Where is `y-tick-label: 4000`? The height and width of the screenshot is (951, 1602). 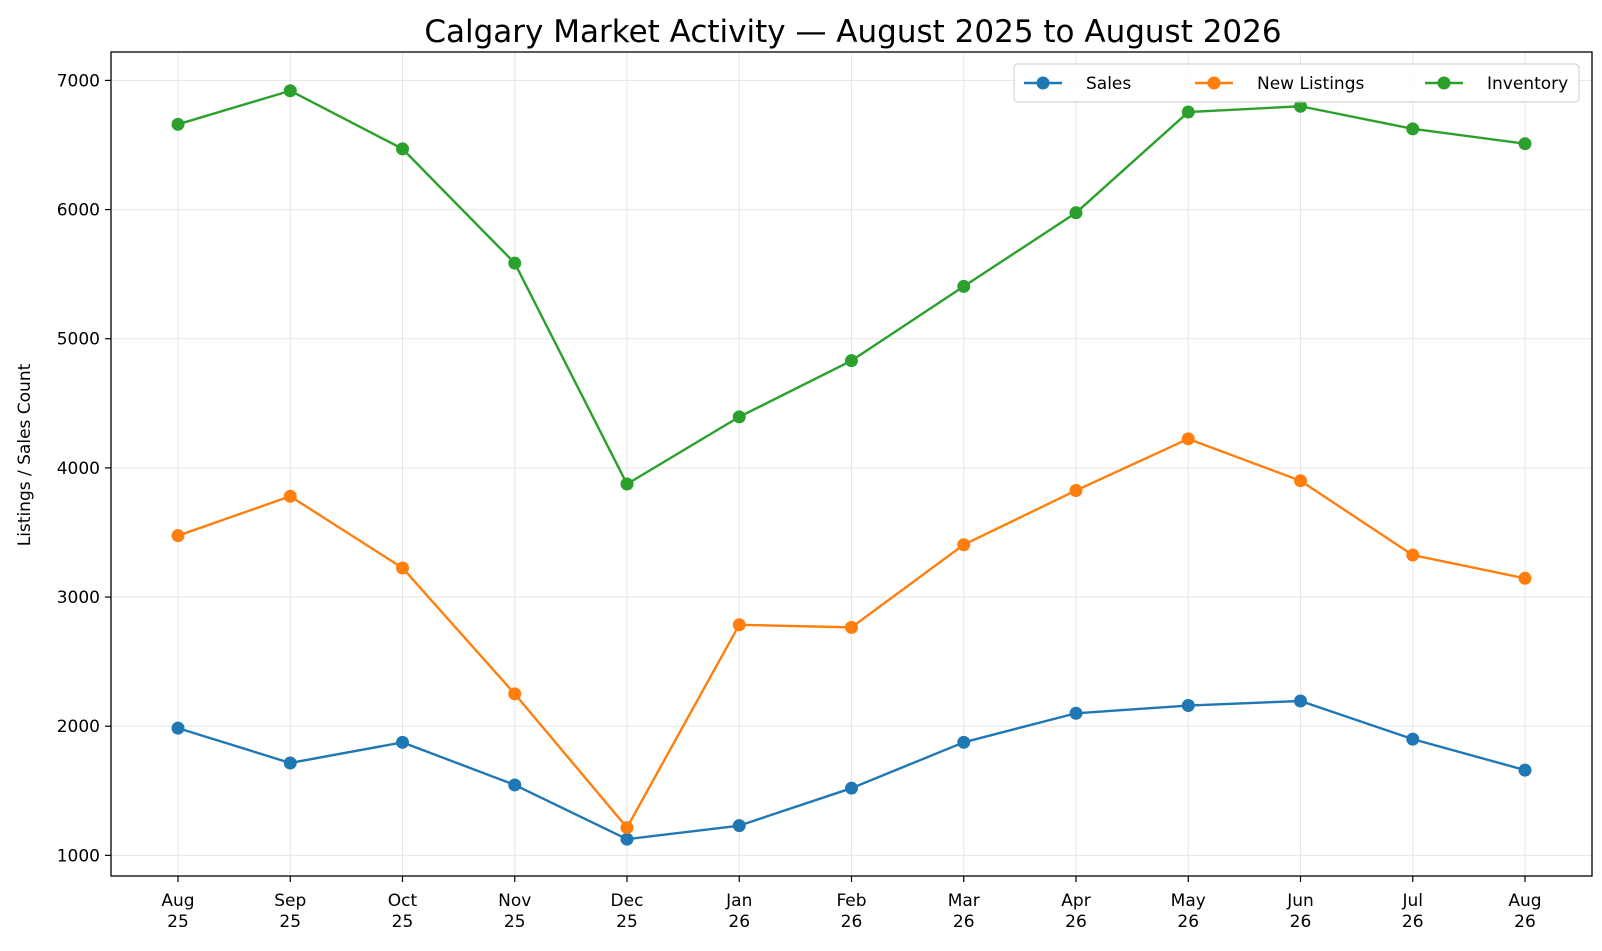 y-tick-label: 4000 is located at coordinates (78, 469).